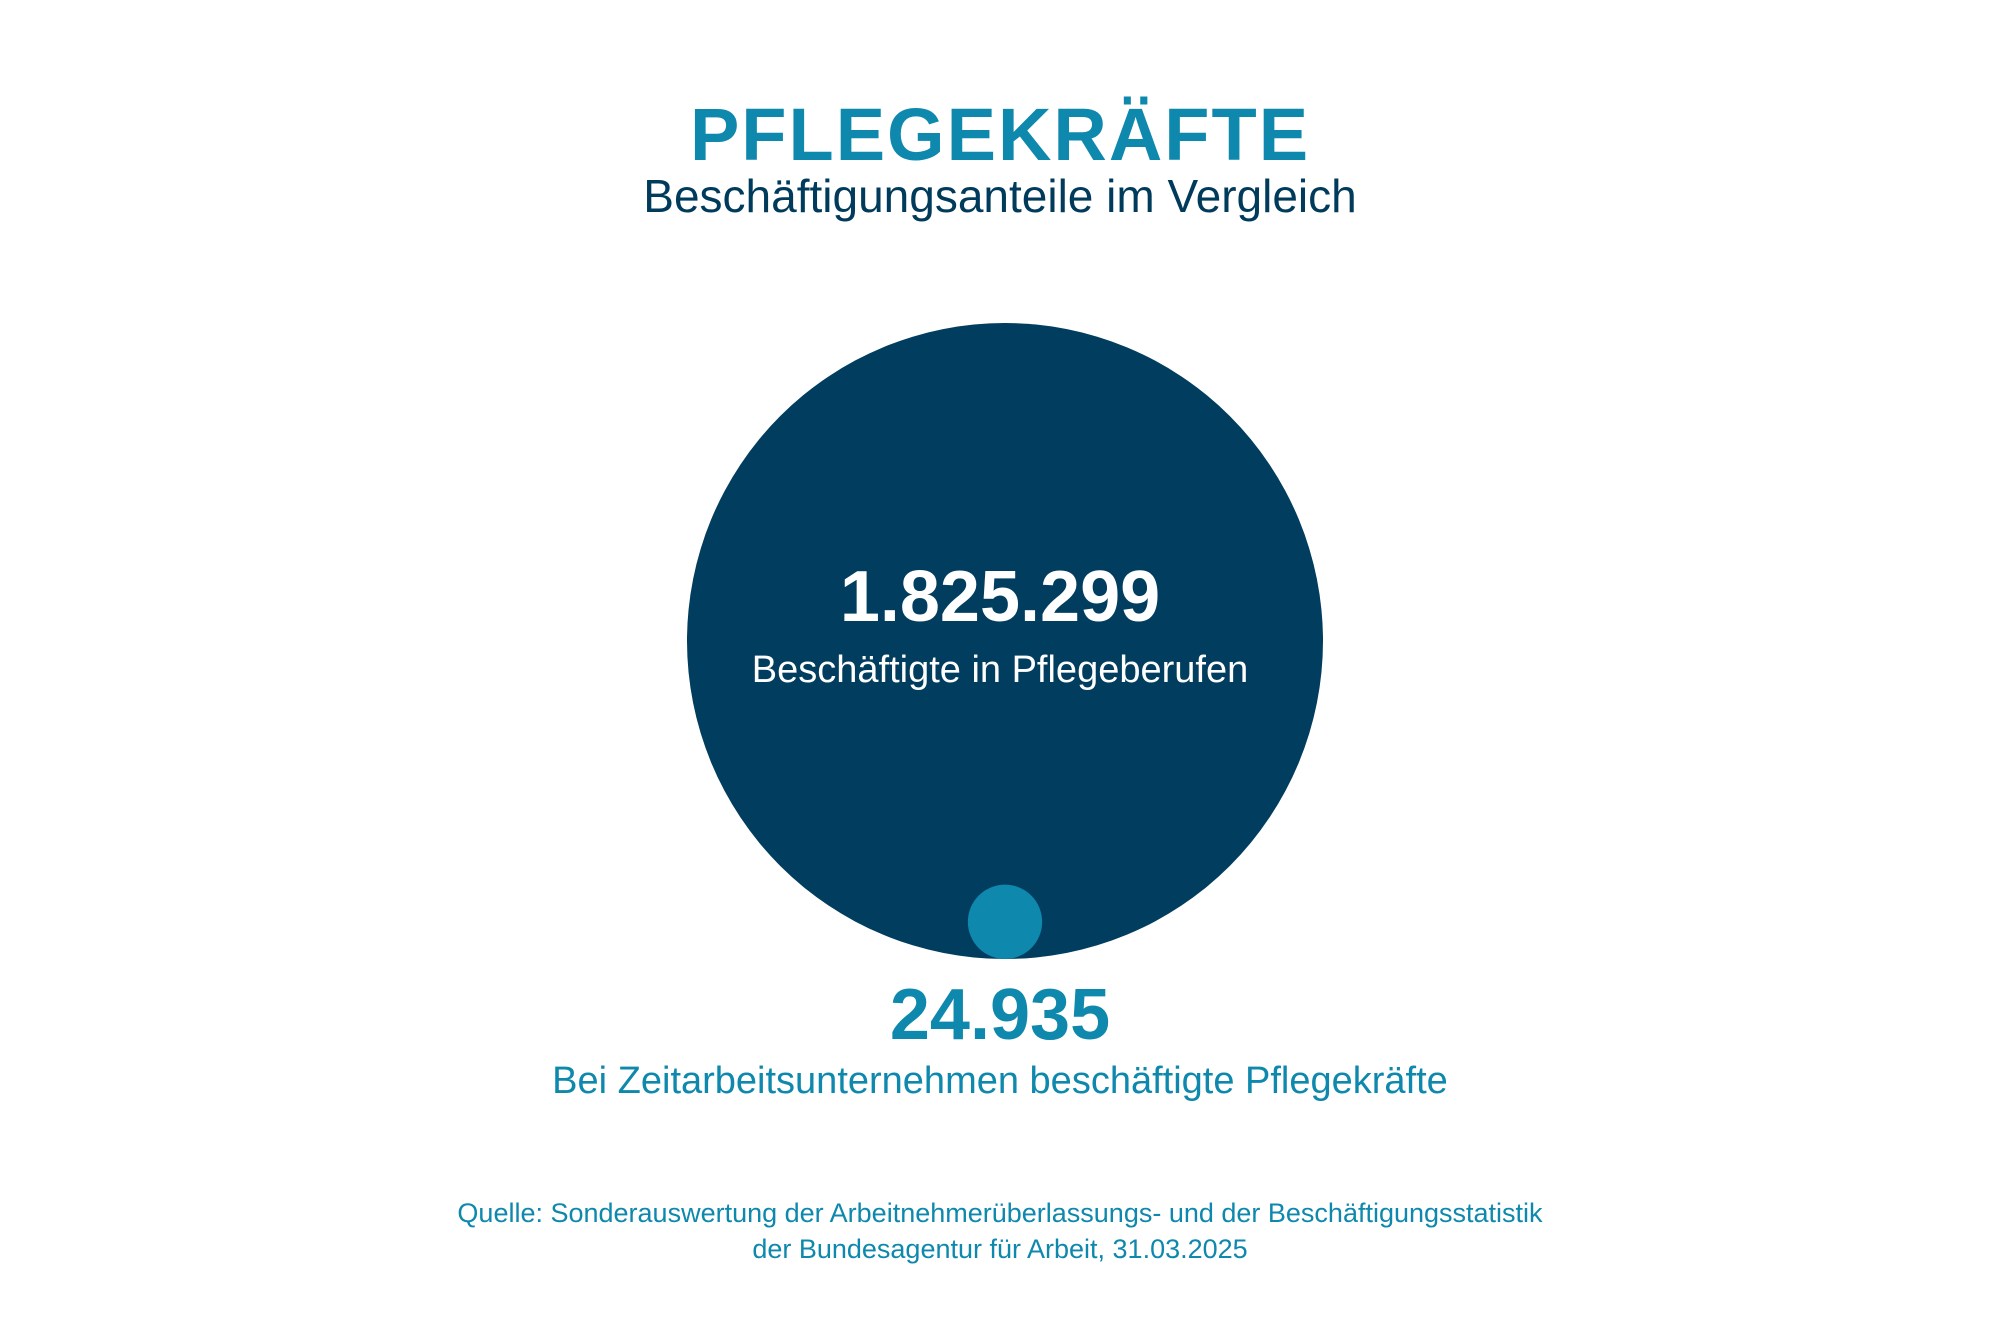 This screenshot has width=2000, height=1333. I want to click on total-employees-value: 1.825.299, so click(1000, 597).